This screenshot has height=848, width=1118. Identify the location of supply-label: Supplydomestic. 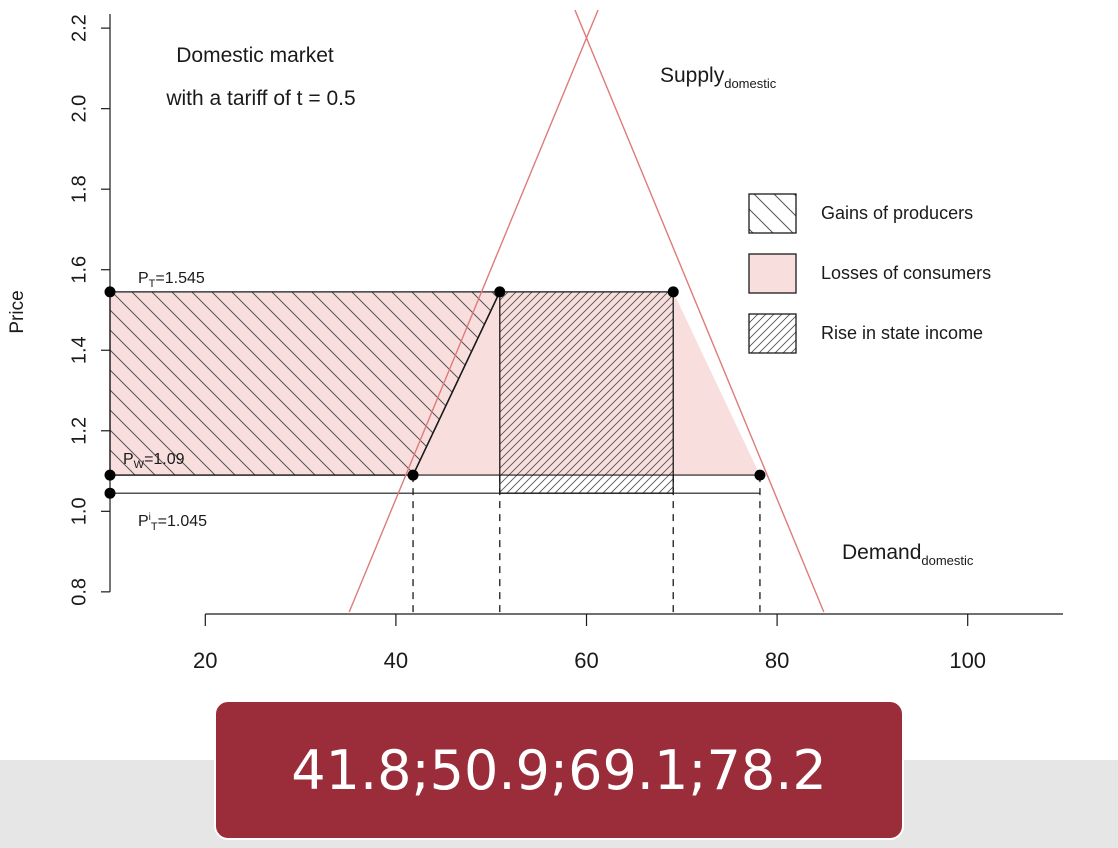
(718, 77).